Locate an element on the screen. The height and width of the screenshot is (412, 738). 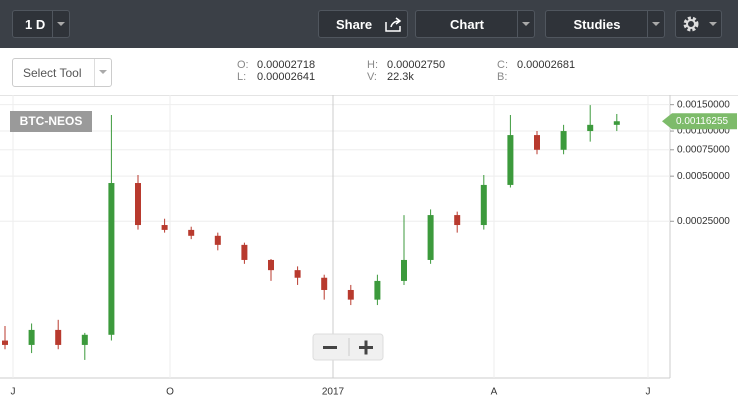
ohlc-value: 0.00002681 is located at coordinates (546, 65).